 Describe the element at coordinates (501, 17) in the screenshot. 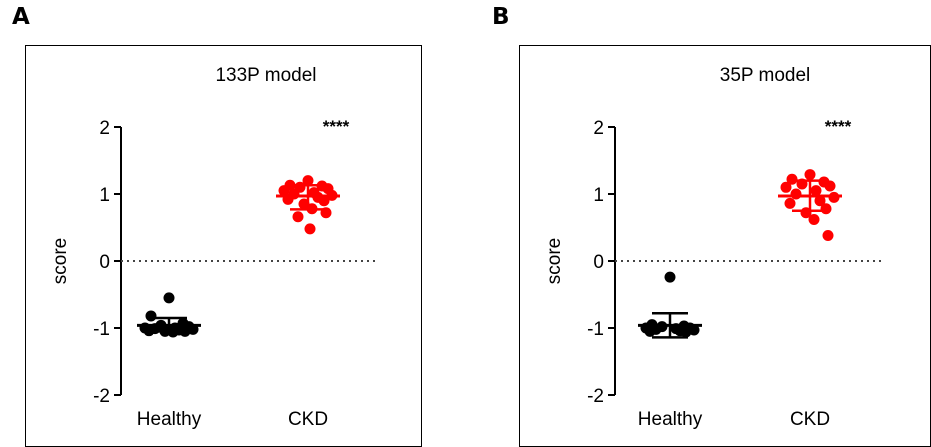

I see `panel-letter-b: B` at that location.